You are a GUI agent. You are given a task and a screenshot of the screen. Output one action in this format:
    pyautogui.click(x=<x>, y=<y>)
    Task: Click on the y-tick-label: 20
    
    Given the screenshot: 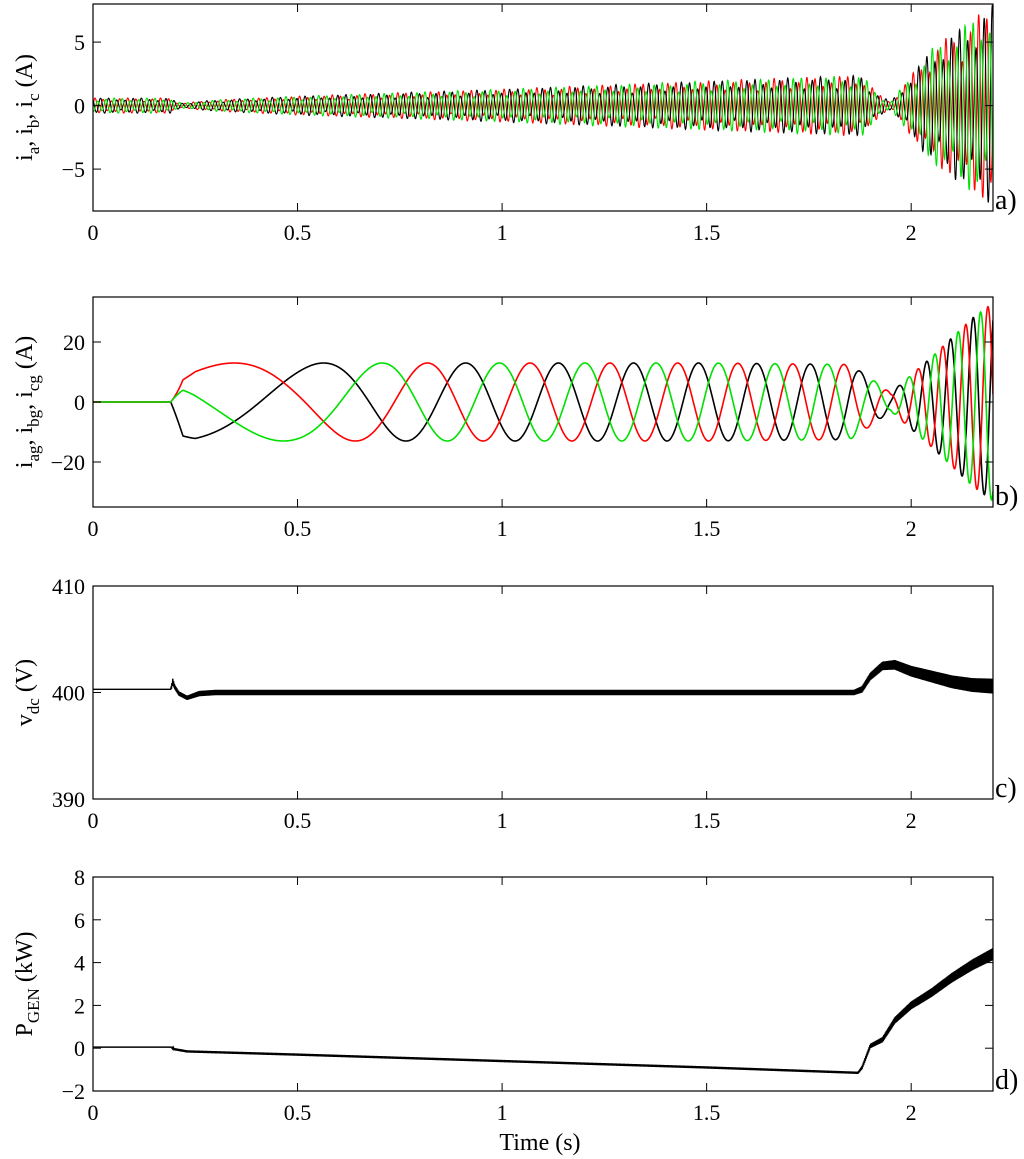 What is the action you would take?
    pyautogui.click(x=74, y=342)
    